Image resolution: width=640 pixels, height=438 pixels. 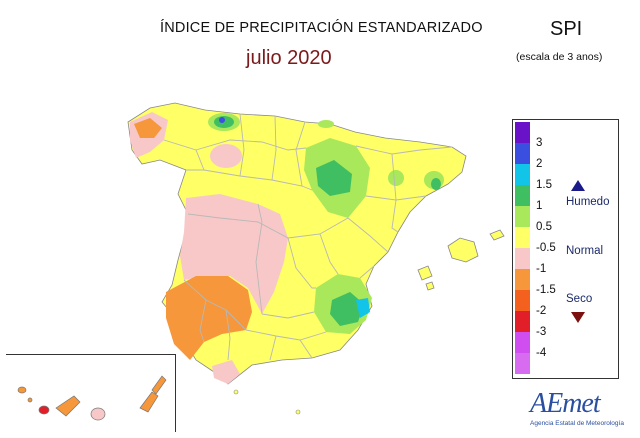 I want to click on canary-inset-frame, so click(x=91, y=393).